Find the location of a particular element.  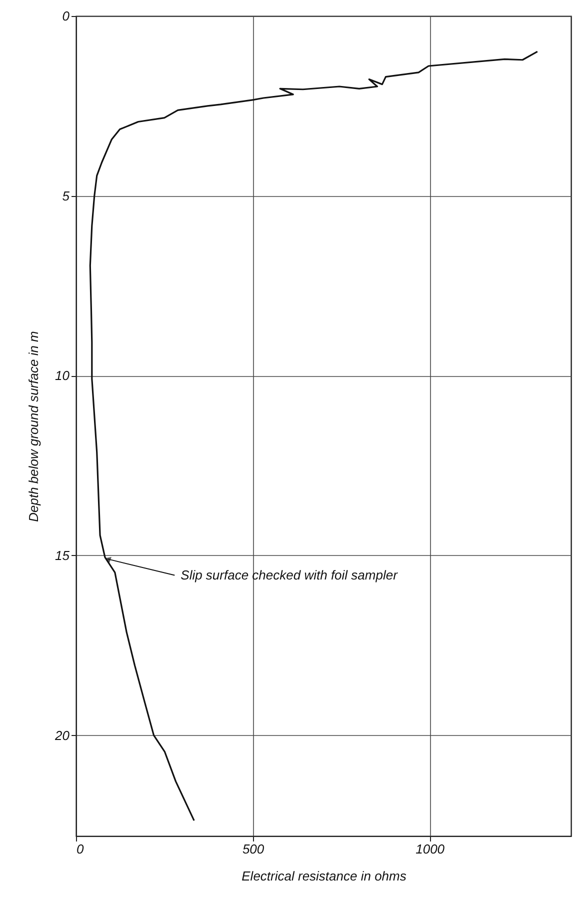

y-tick-label: 0 is located at coordinates (66, 16).